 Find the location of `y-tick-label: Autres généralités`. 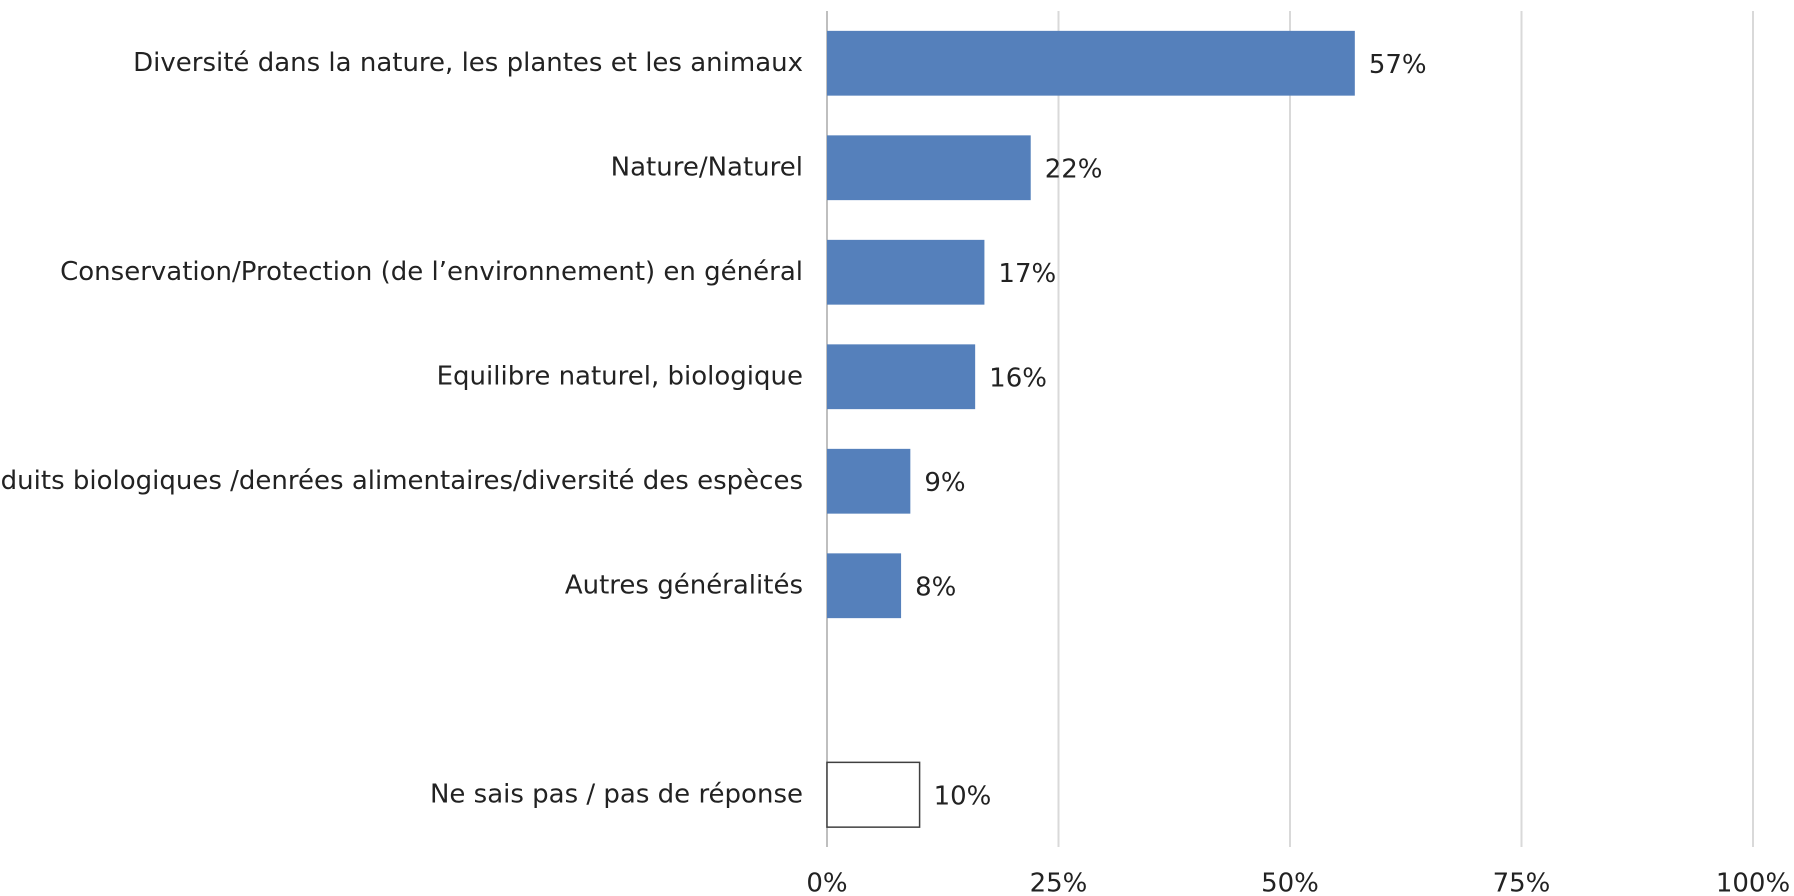

y-tick-label: Autres généralités is located at coordinates (684, 585).